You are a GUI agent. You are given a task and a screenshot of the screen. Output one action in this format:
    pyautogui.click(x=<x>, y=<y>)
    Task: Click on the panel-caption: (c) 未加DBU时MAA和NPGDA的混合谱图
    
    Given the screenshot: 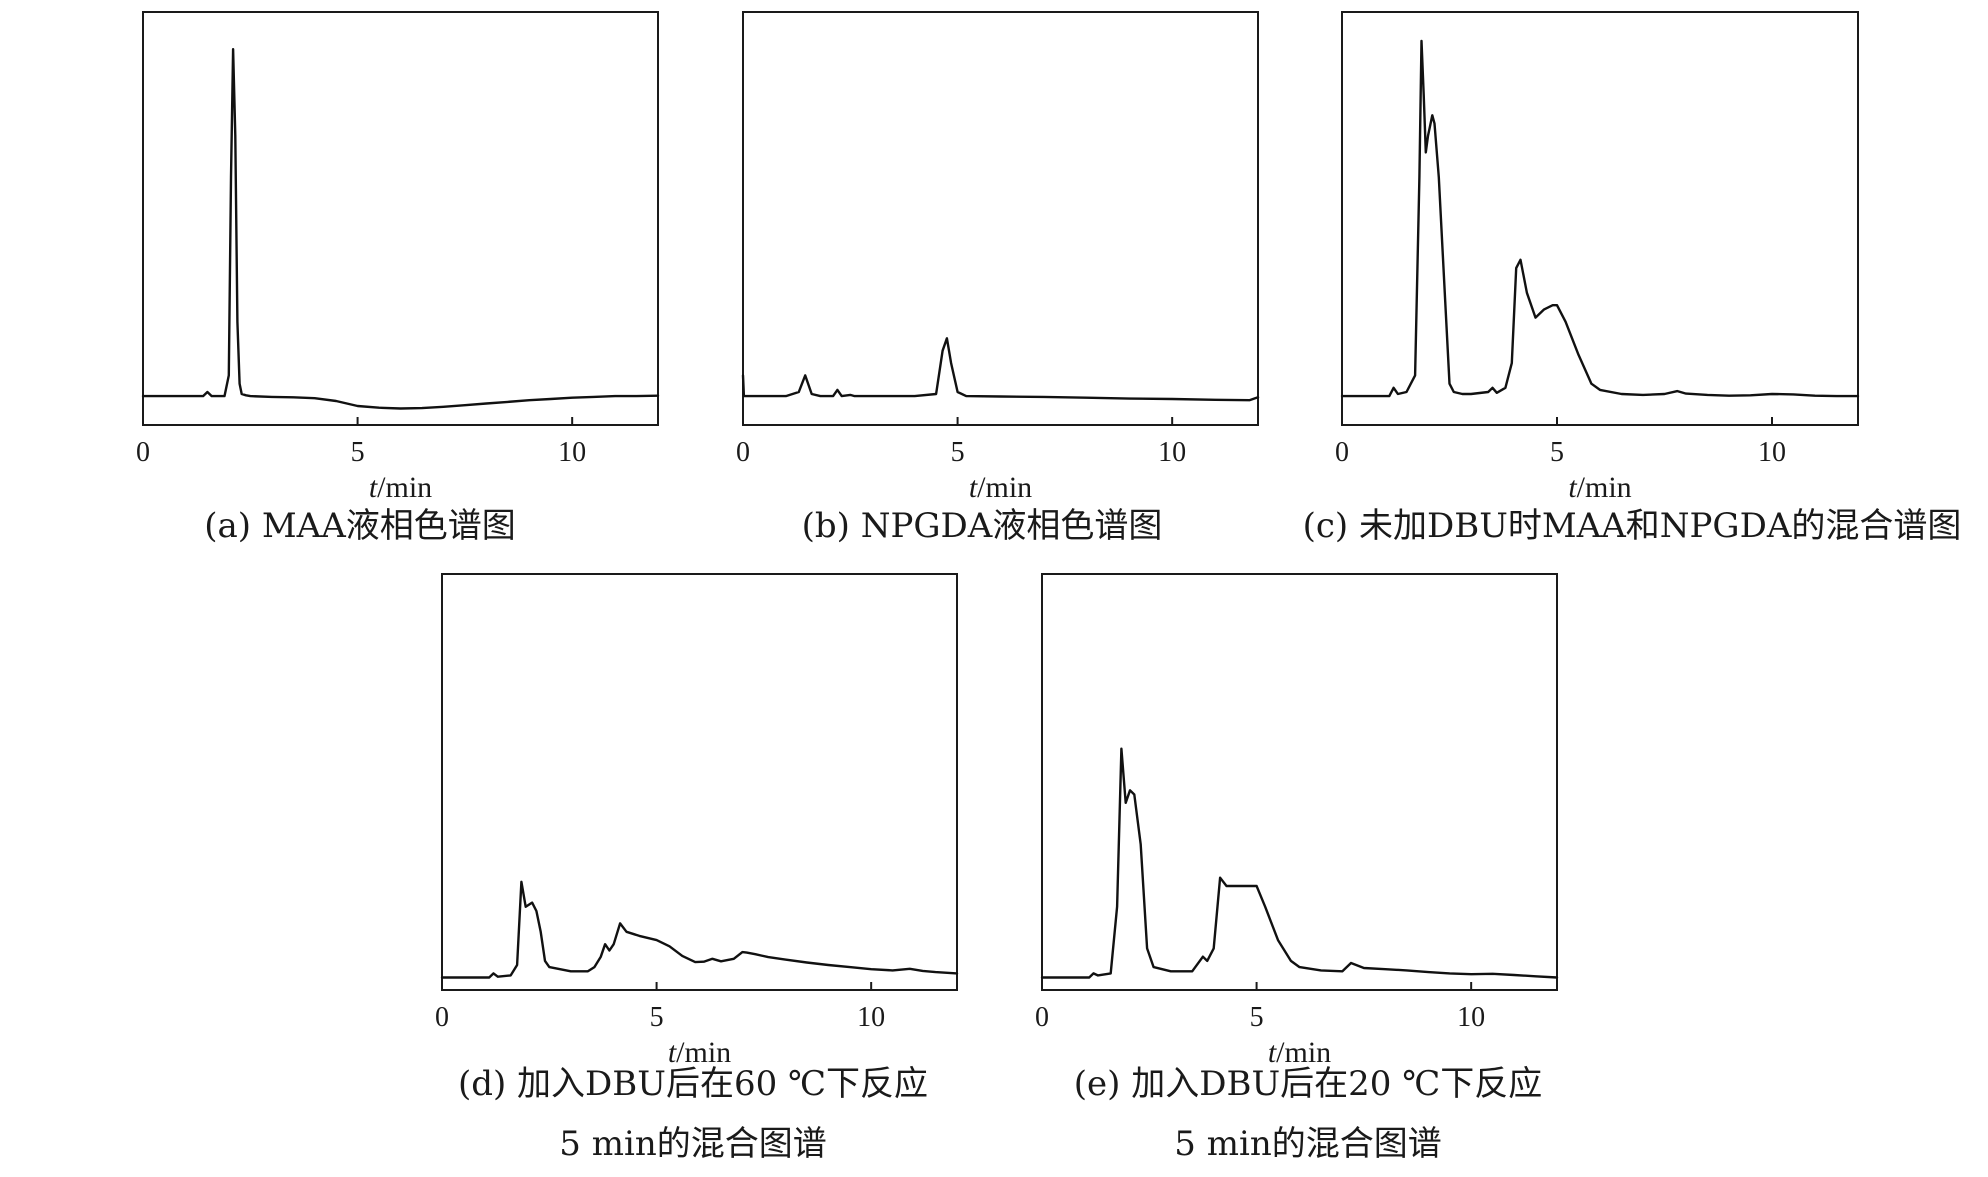 What is the action you would take?
    pyautogui.click(x=1632, y=526)
    